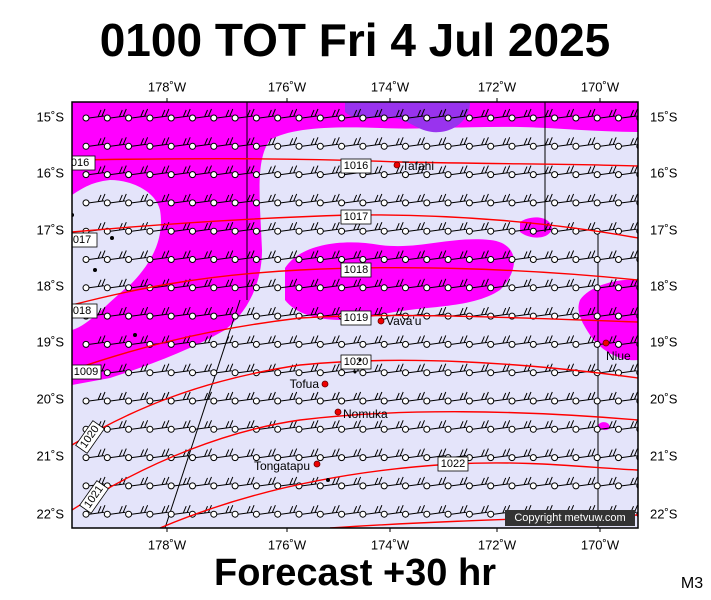  I want to click on place-marker, so click(397, 165).